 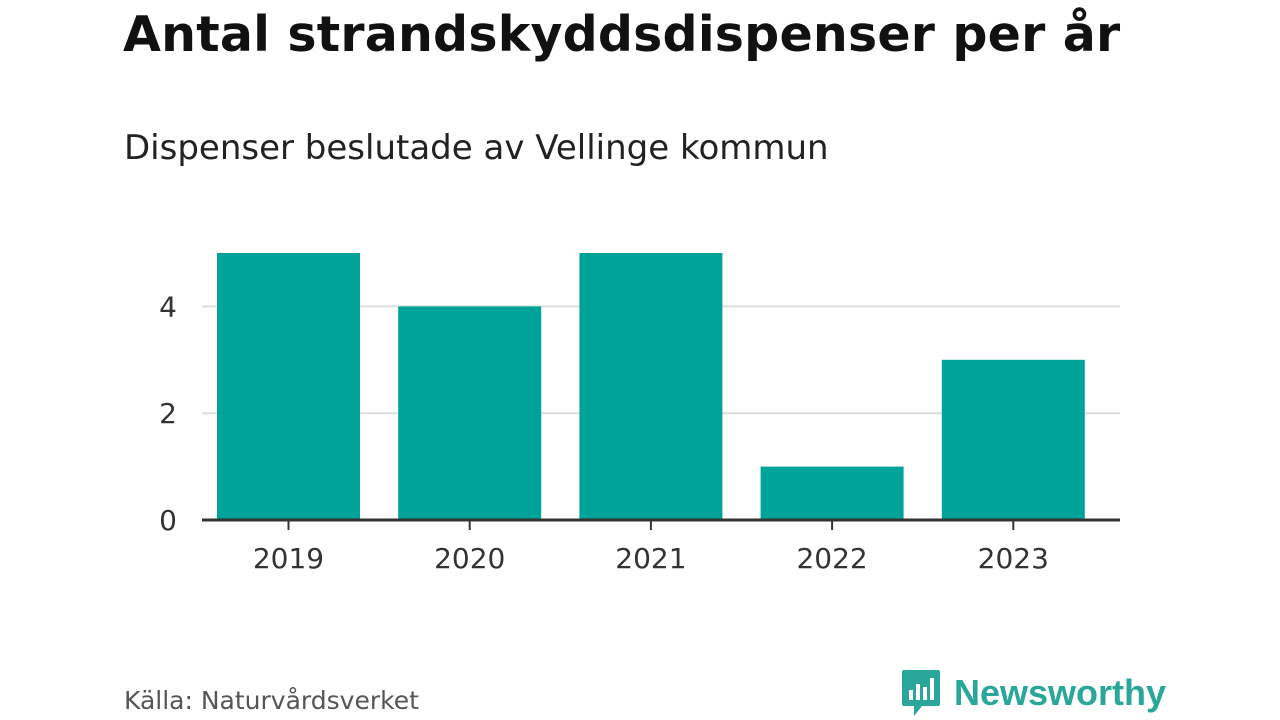 I want to click on x-tick-label: 2022, so click(x=831, y=558).